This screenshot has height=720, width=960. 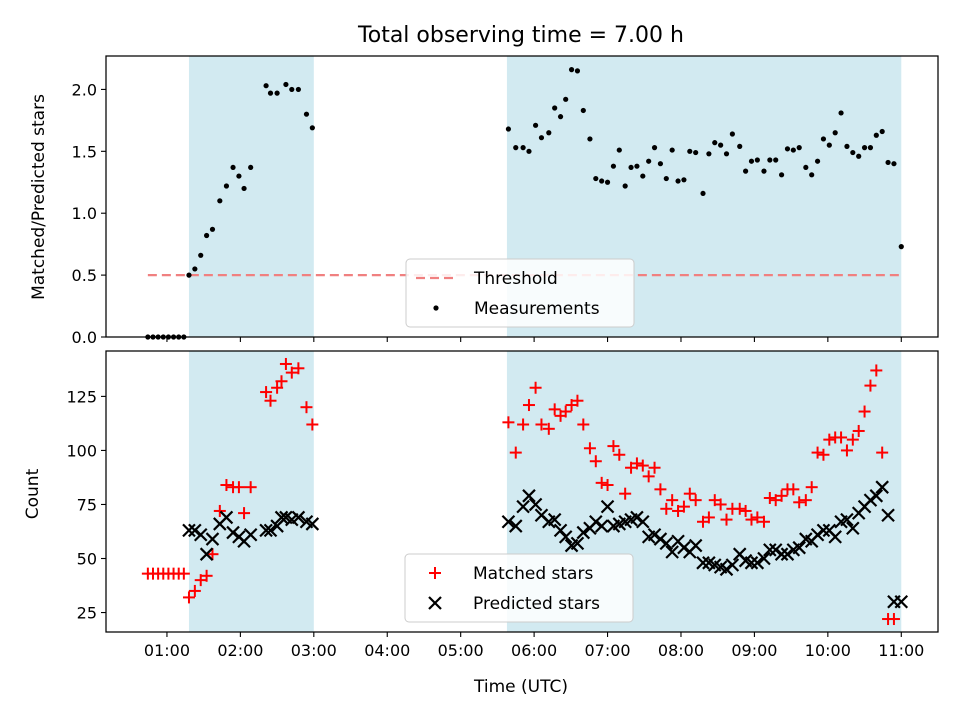 I want to click on y-tick-label: 1.5, so click(x=84, y=151).